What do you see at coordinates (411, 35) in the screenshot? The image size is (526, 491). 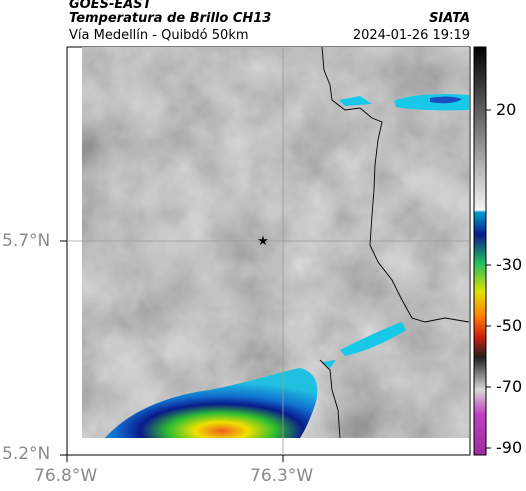 I see `datetime-label: 2024-01-26 19:19` at bounding box center [411, 35].